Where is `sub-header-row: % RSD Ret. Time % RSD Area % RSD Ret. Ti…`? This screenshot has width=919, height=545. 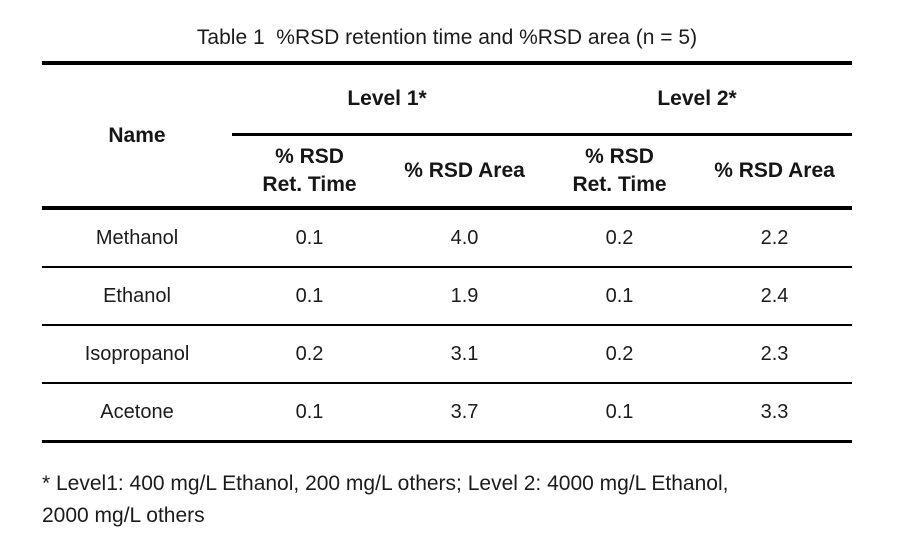 sub-header-row: % RSD Ret. Time % RSD Area % RSD Ret. Ti… is located at coordinates (447, 172).